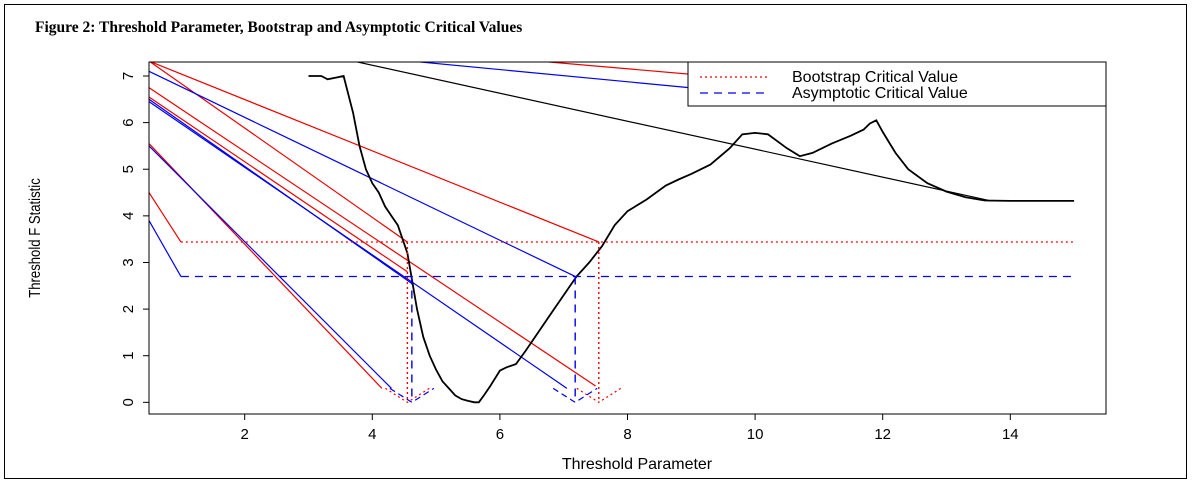 This screenshot has height=485, width=1193. Describe the element at coordinates (35, 238) in the screenshot. I see `y-axis-label: Threshold F Statistic` at that location.